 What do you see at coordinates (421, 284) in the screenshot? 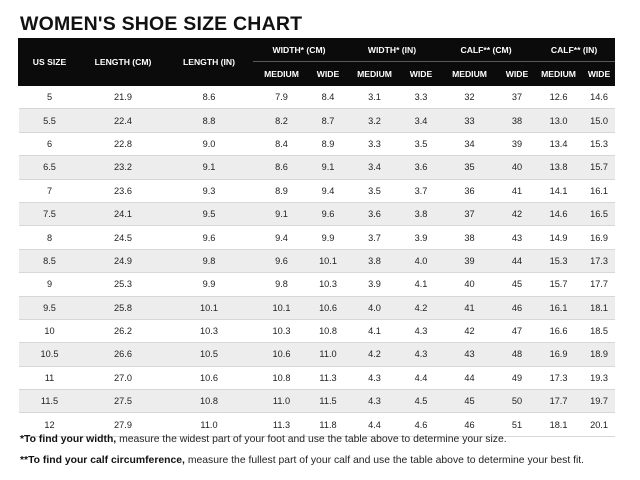
I see `table-cell: 4.1` at bounding box center [421, 284].